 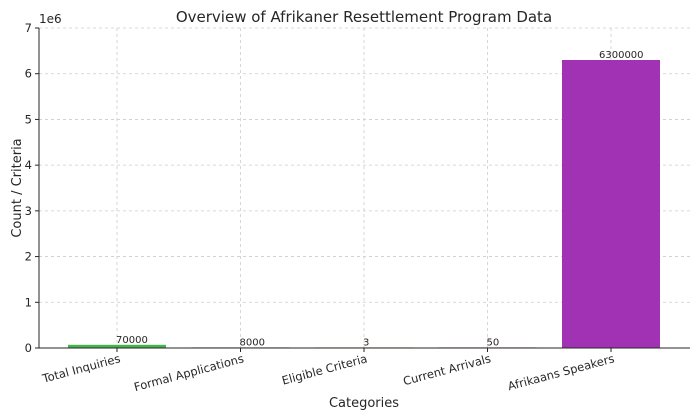 I want to click on bar-value-label: 8000, so click(x=252, y=342).